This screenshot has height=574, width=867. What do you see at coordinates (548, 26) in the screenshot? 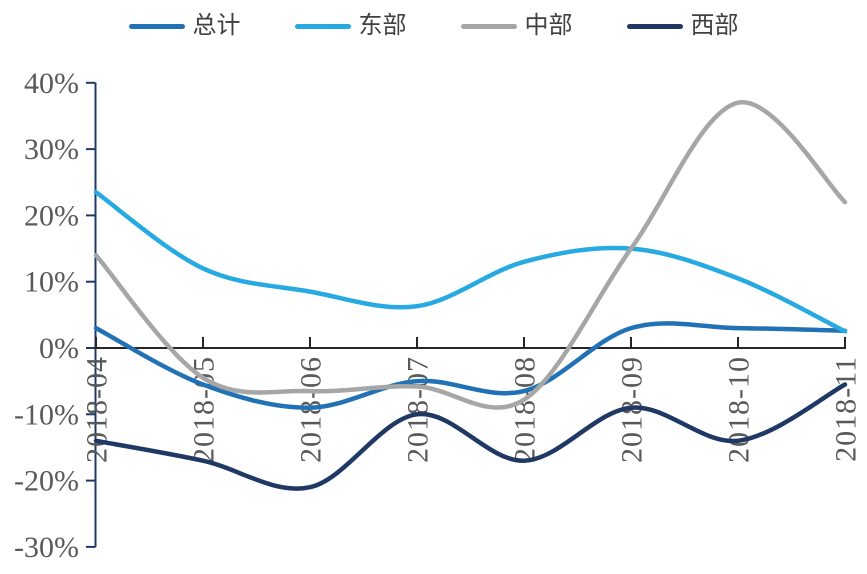
I see `legend-label-central: 中部` at bounding box center [548, 26].